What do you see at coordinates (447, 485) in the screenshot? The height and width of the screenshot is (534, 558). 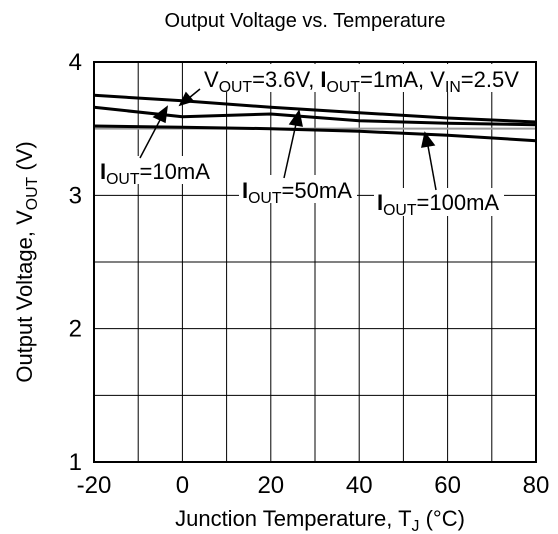 I see `x-tick-label: 60` at bounding box center [447, 485].